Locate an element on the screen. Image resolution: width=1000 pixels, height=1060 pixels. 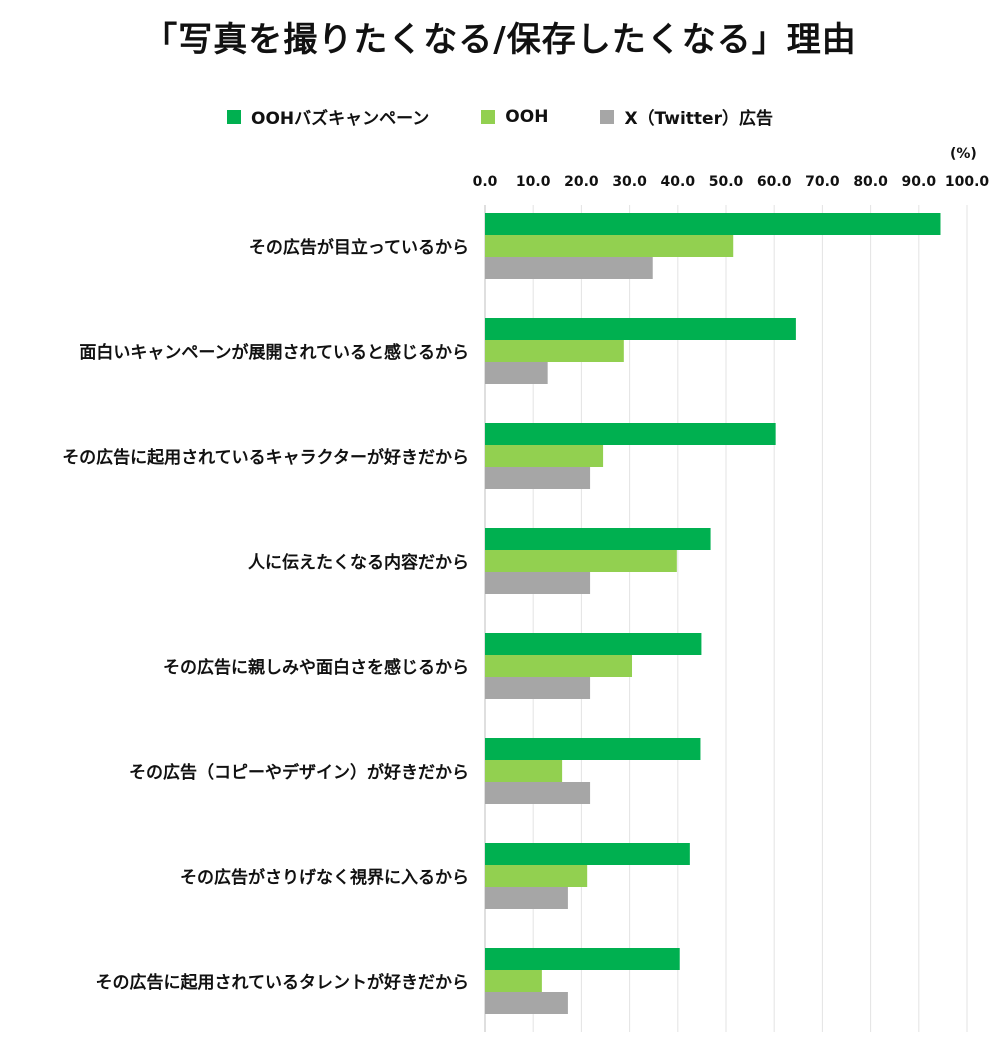
x-tick-label: 80.0 is located at coordinates (870, 182).